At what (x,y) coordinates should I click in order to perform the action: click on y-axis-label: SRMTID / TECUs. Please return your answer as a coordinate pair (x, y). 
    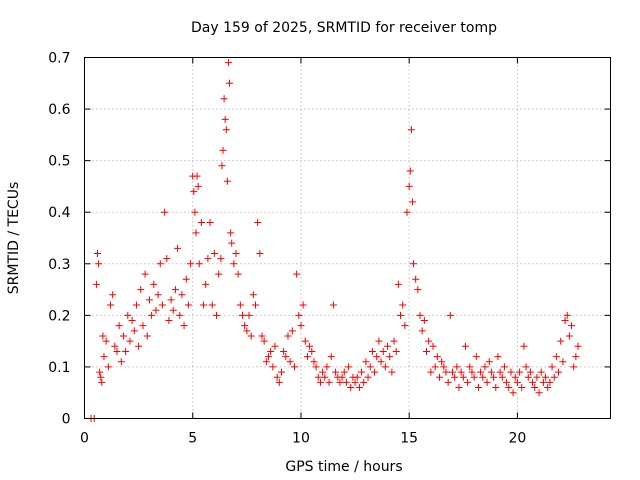
    Looking at the image, I should click on (14, 238).